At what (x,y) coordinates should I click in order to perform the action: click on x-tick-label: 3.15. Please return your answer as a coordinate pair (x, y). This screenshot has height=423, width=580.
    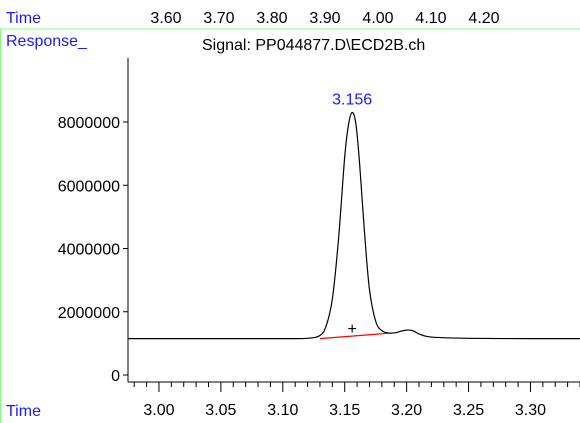
    Looking at the image, I should click on (344, 410).